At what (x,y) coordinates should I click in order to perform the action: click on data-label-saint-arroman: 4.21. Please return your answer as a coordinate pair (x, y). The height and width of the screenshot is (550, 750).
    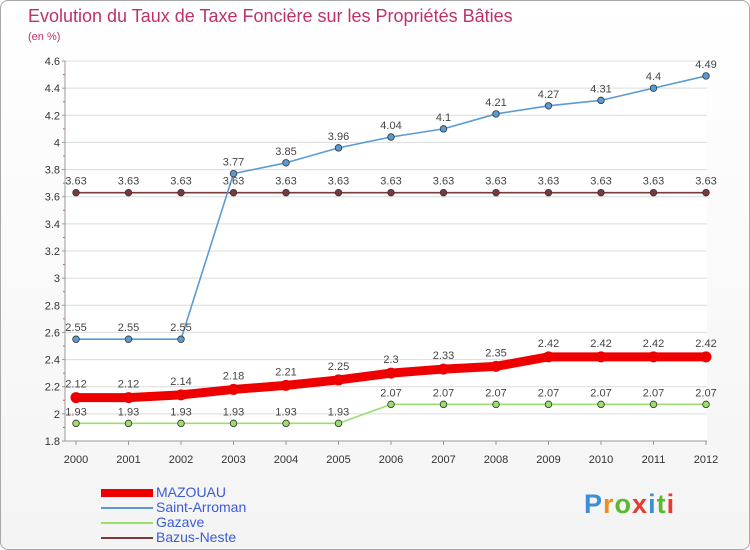
    Looking at the image, I should click on (495, 103).